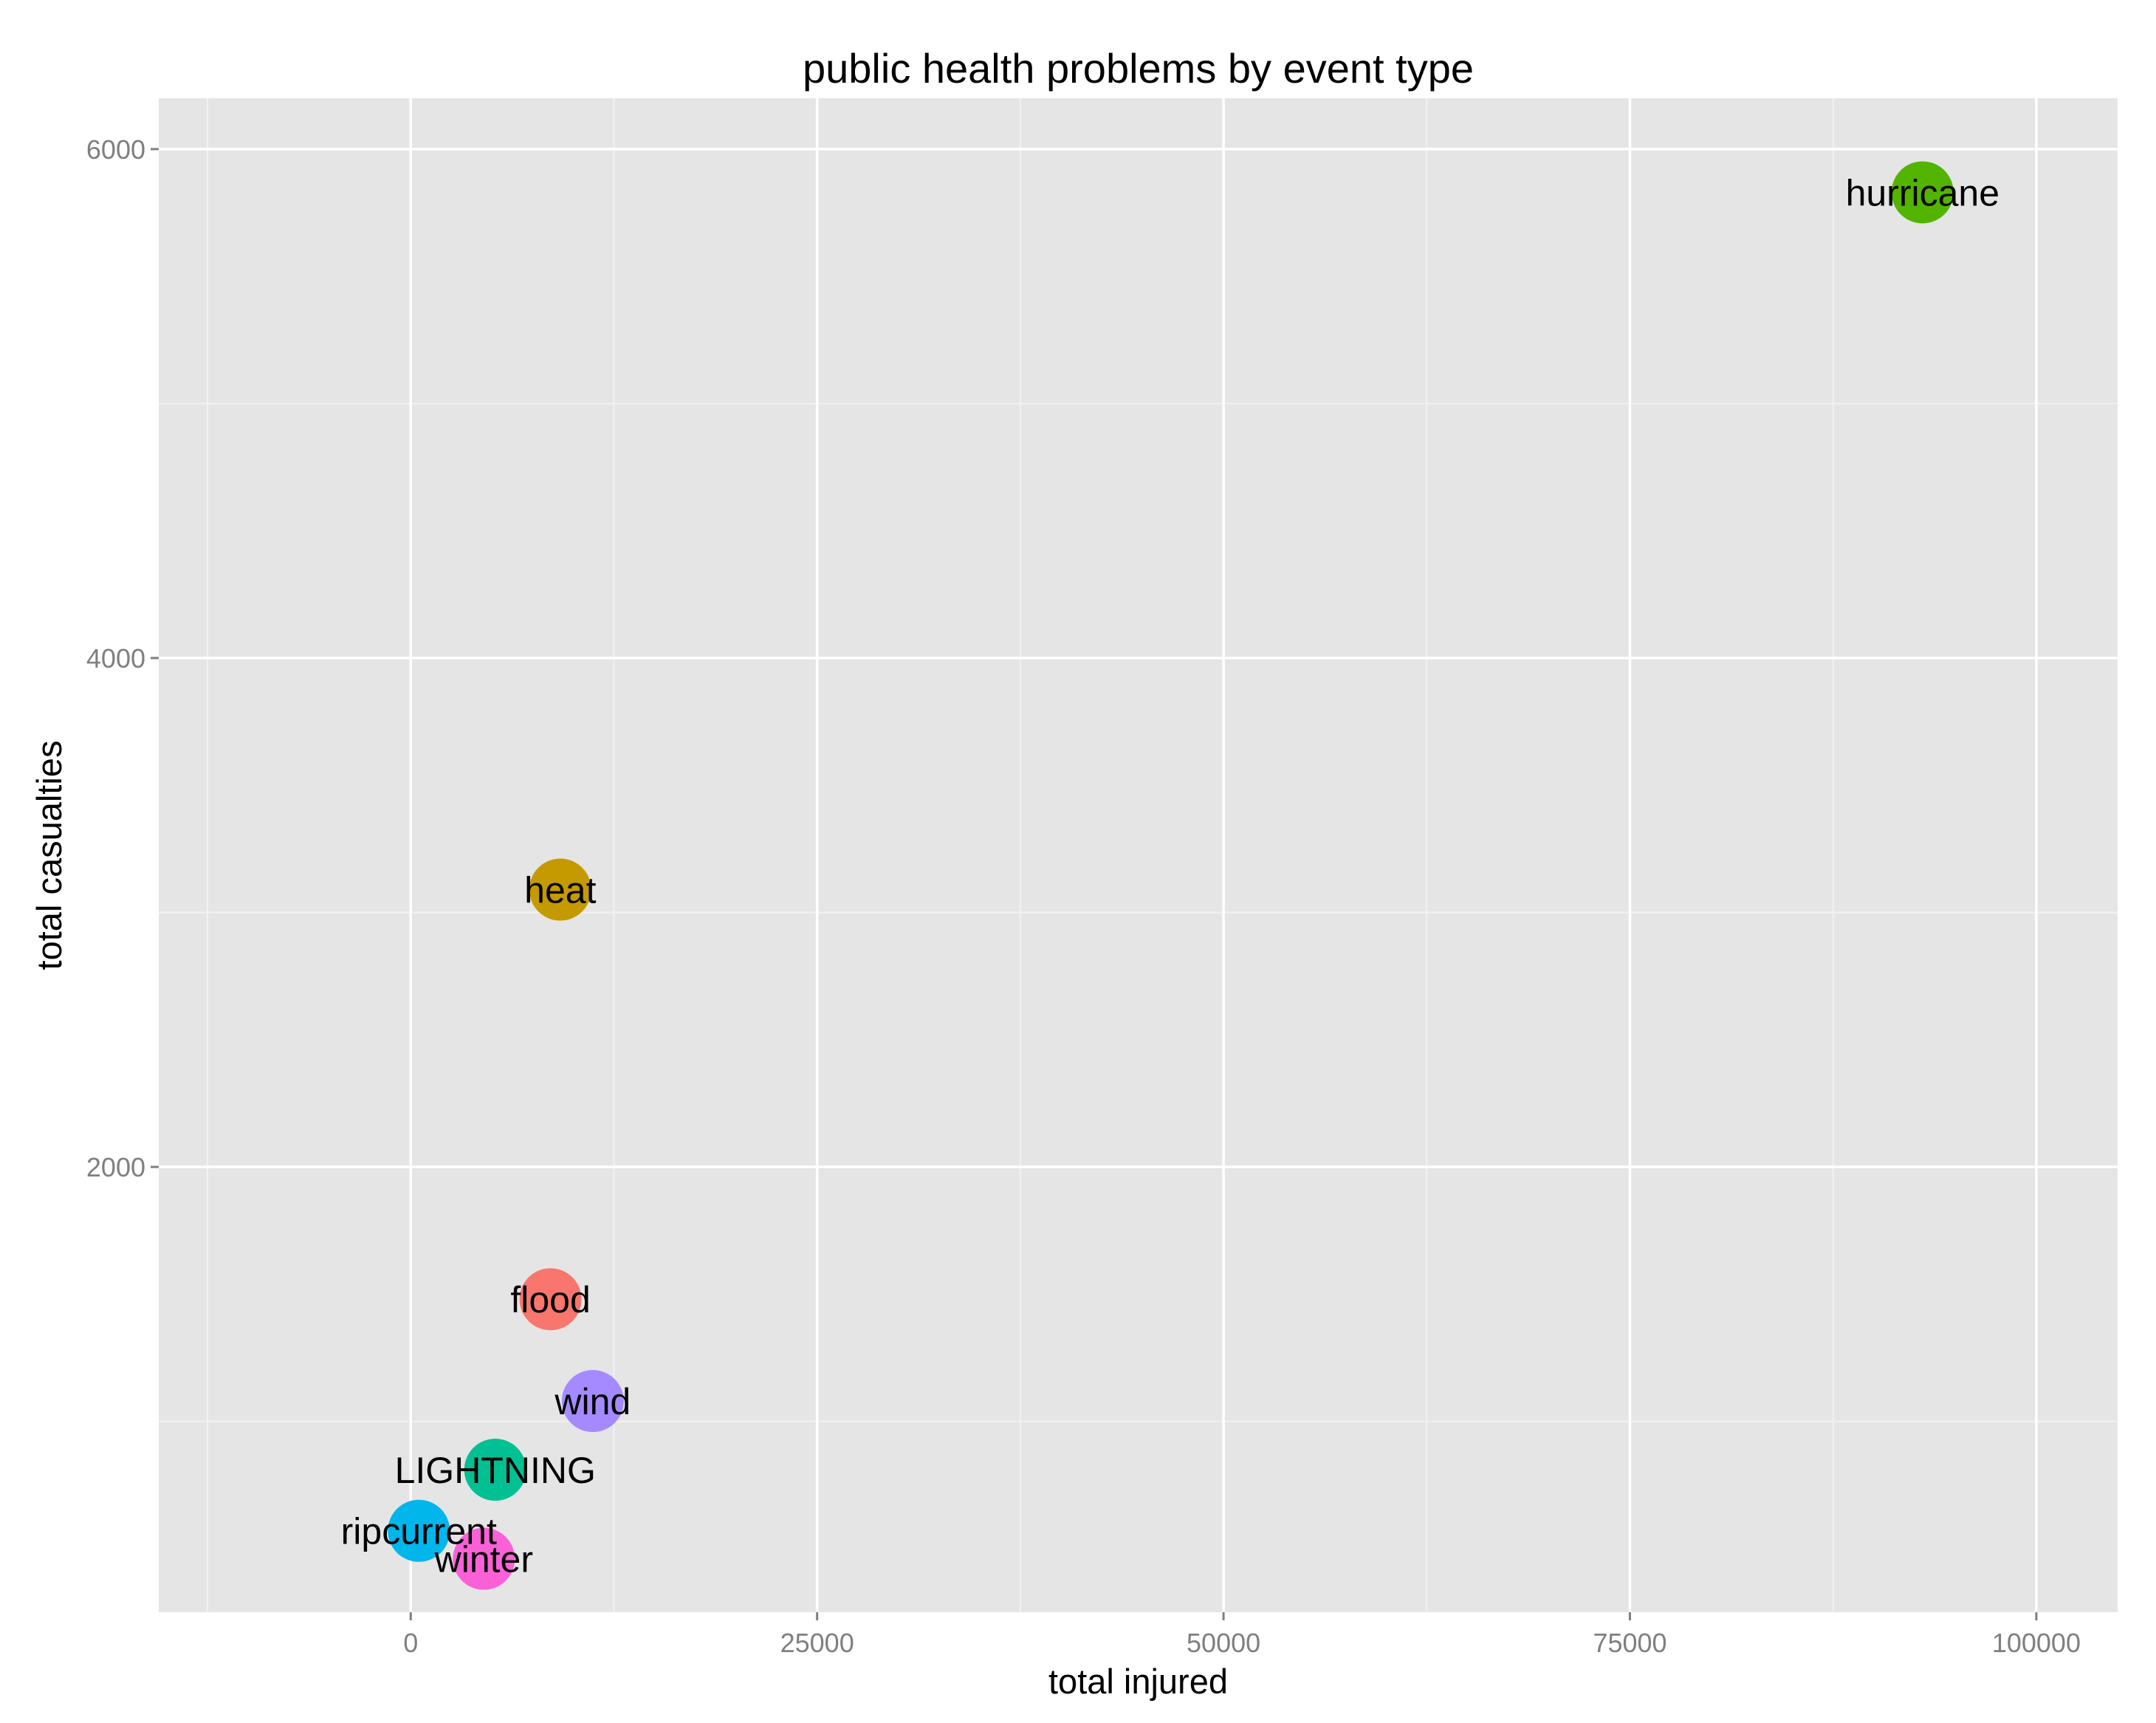 This screenshot has height=1723, width=2156. I want to click on x-tick-label: 25000, so click(817, 1643).